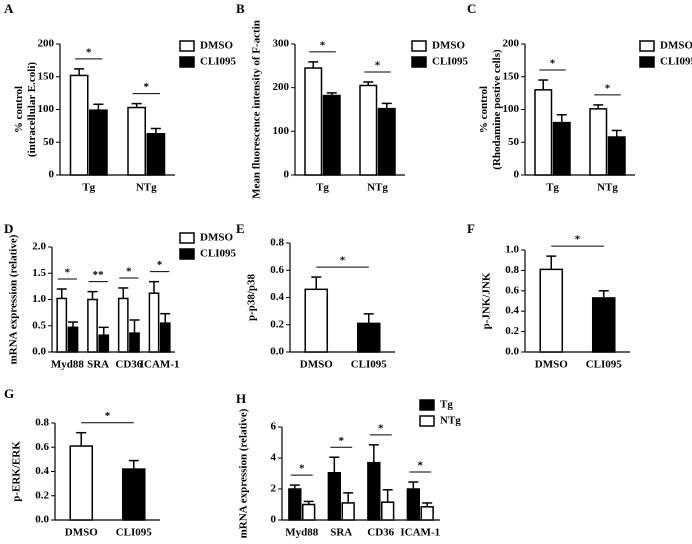 Image resolution: width=692 pixels, height=544 pixels. I want to click on legend-label: NTg, so click(450, 421).